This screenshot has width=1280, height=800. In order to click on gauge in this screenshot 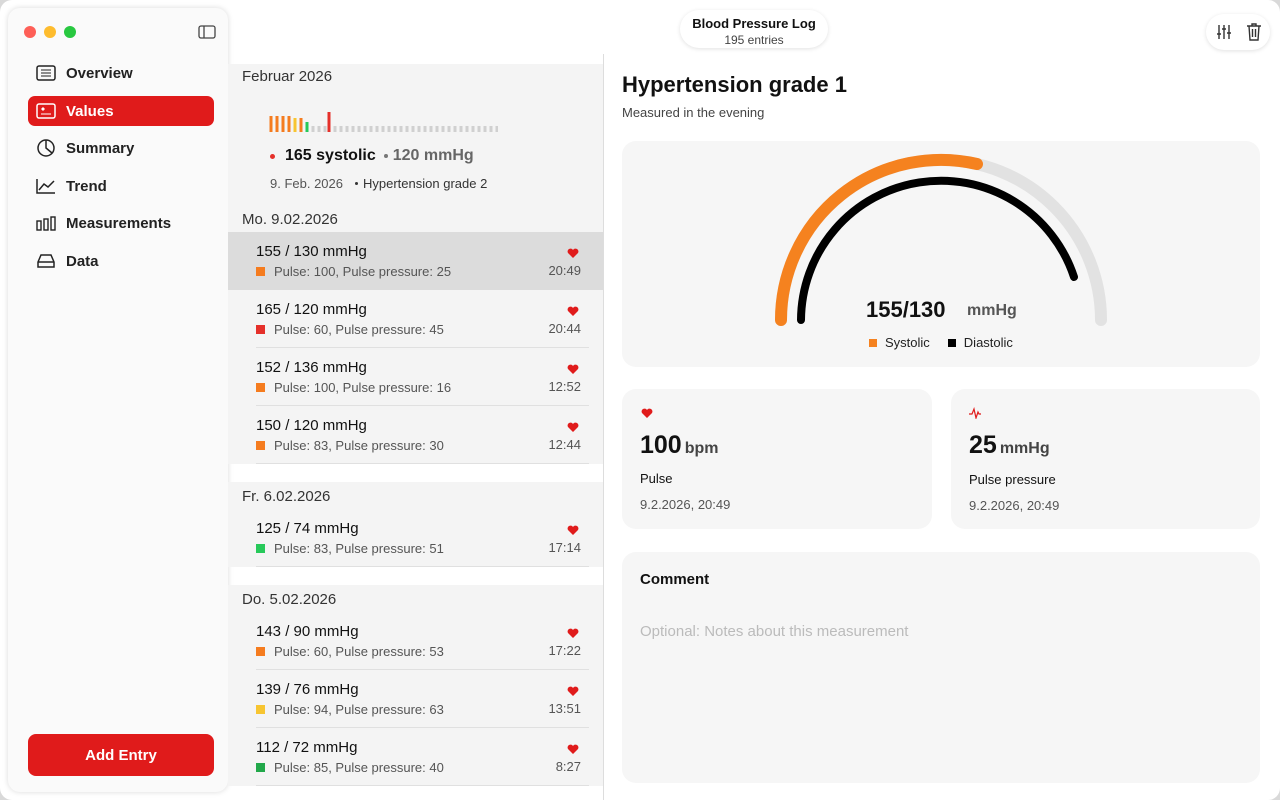, I will do `click(941, 239)`.